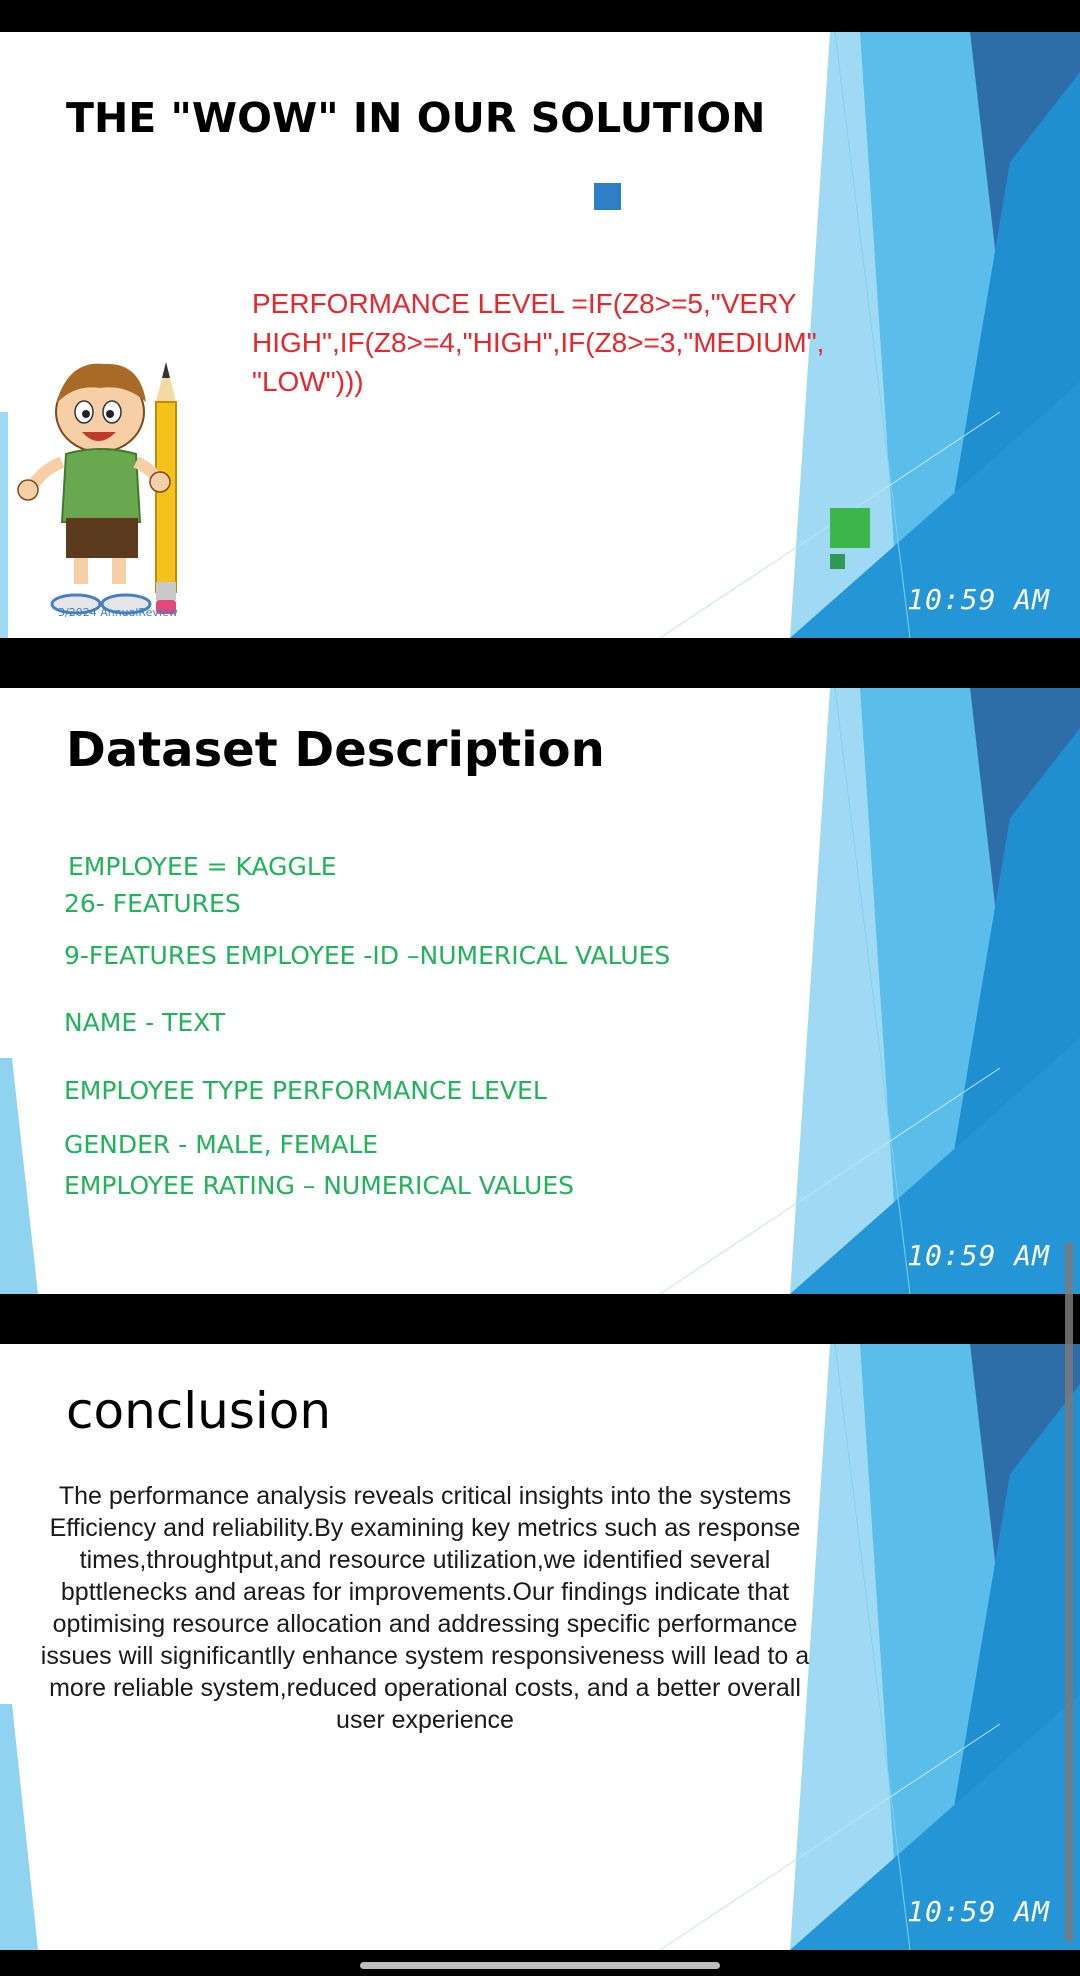  What do you see at coordinates (837, 561) in the screenshot?
I see `green-square-small-decoration` at bounding box center [837, 561].